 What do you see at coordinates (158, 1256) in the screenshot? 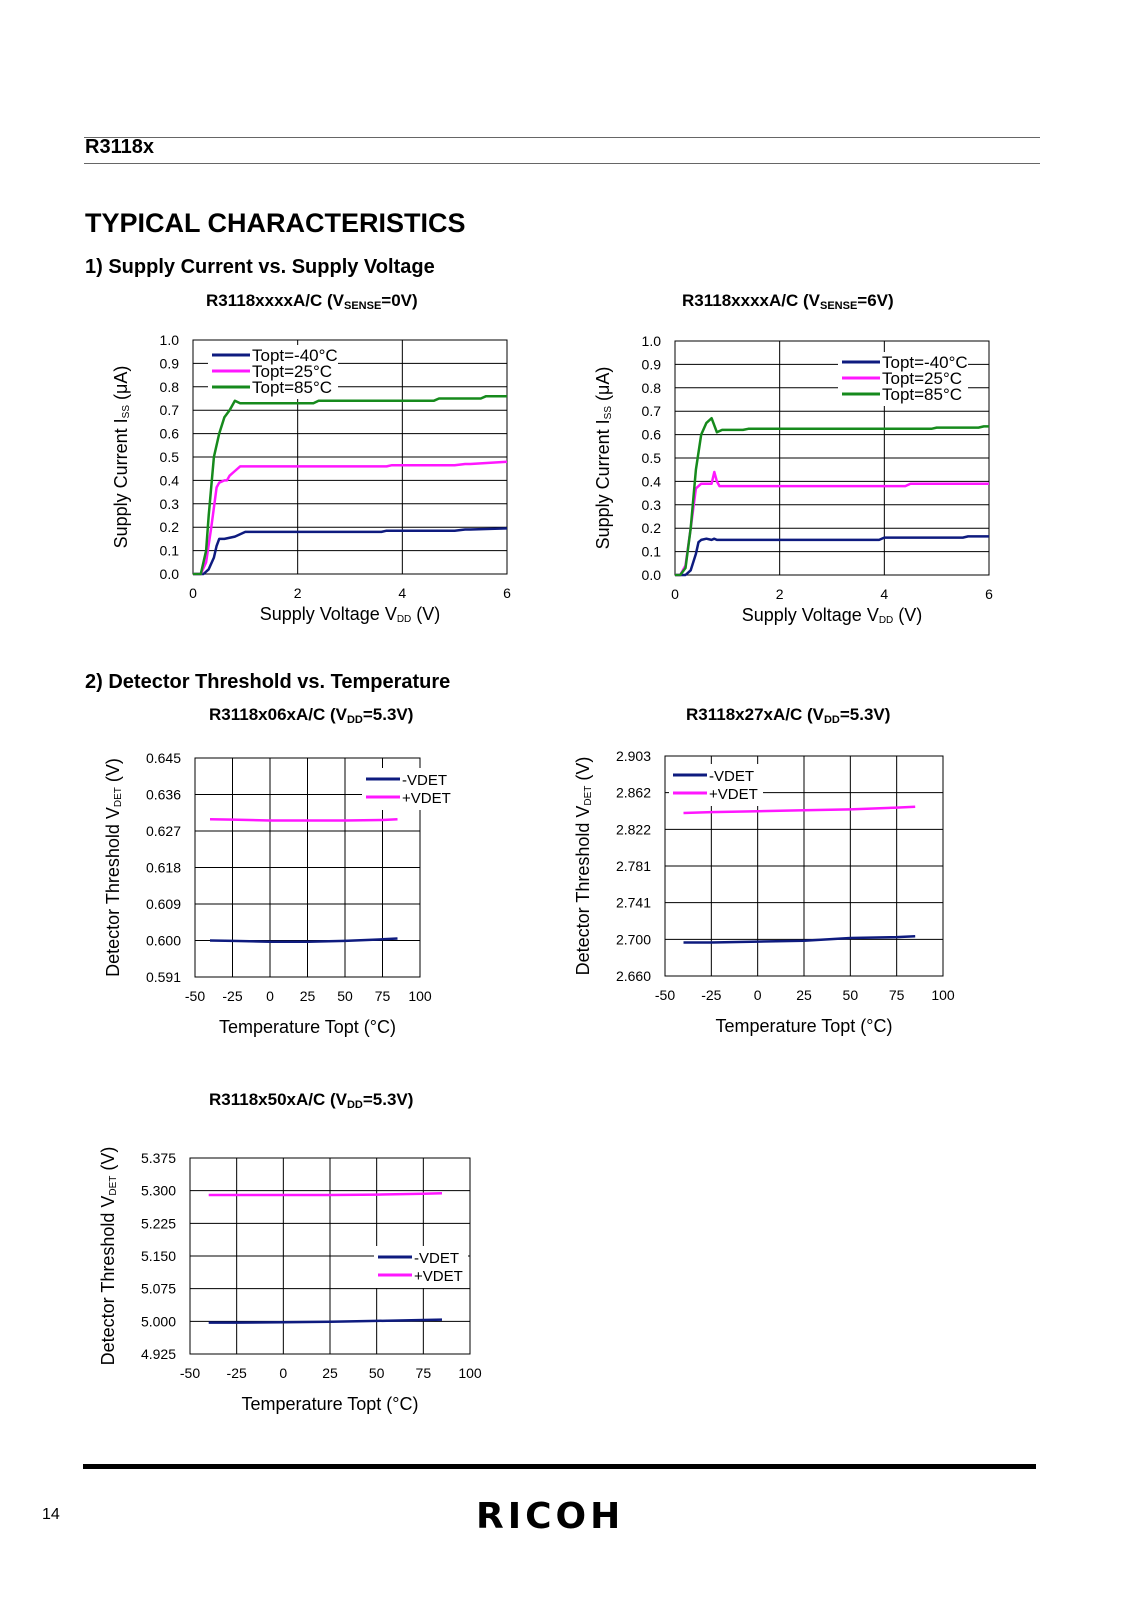
I see `y-tick-label: 5.150` at bounding box center [158, 1256].